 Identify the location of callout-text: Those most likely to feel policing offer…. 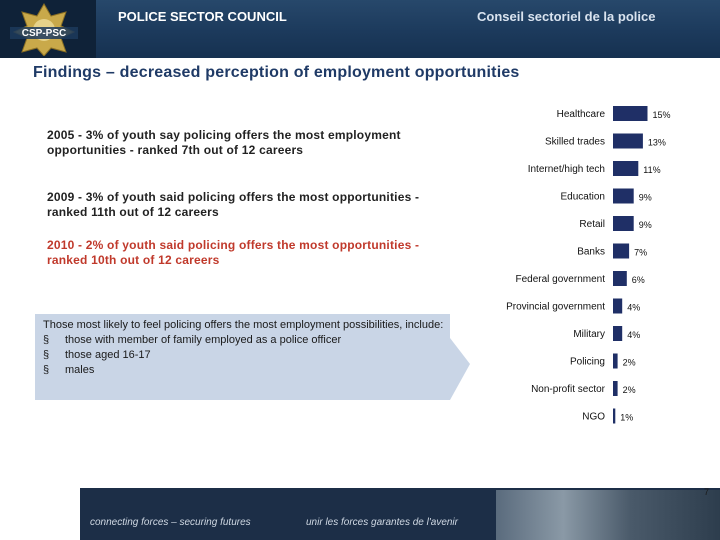
(243, 325).